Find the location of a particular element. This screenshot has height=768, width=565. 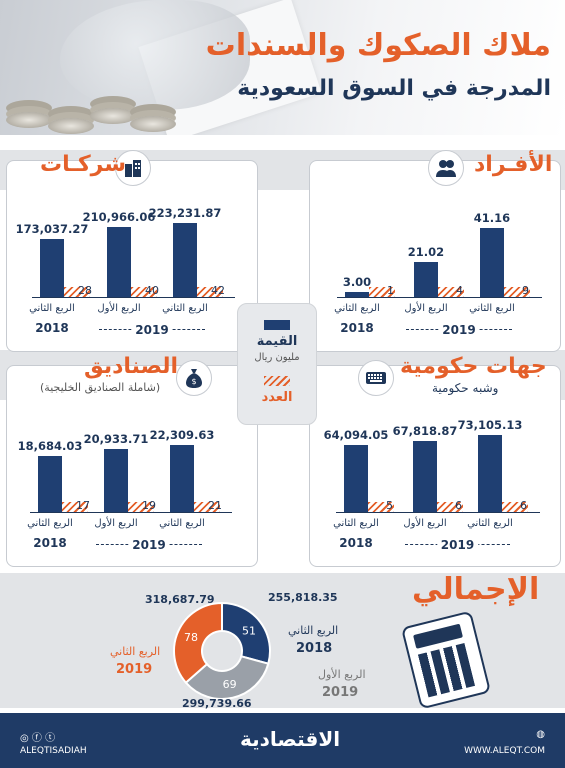

value-label: 22,309.63 is located at coordinates (182, 435).